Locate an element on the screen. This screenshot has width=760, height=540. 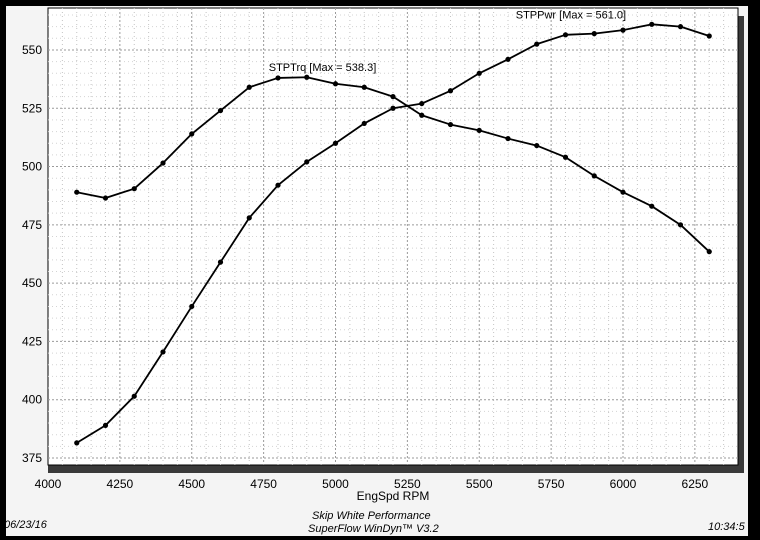
x-tick-label: 4000 is located at coordinates (48, 484).